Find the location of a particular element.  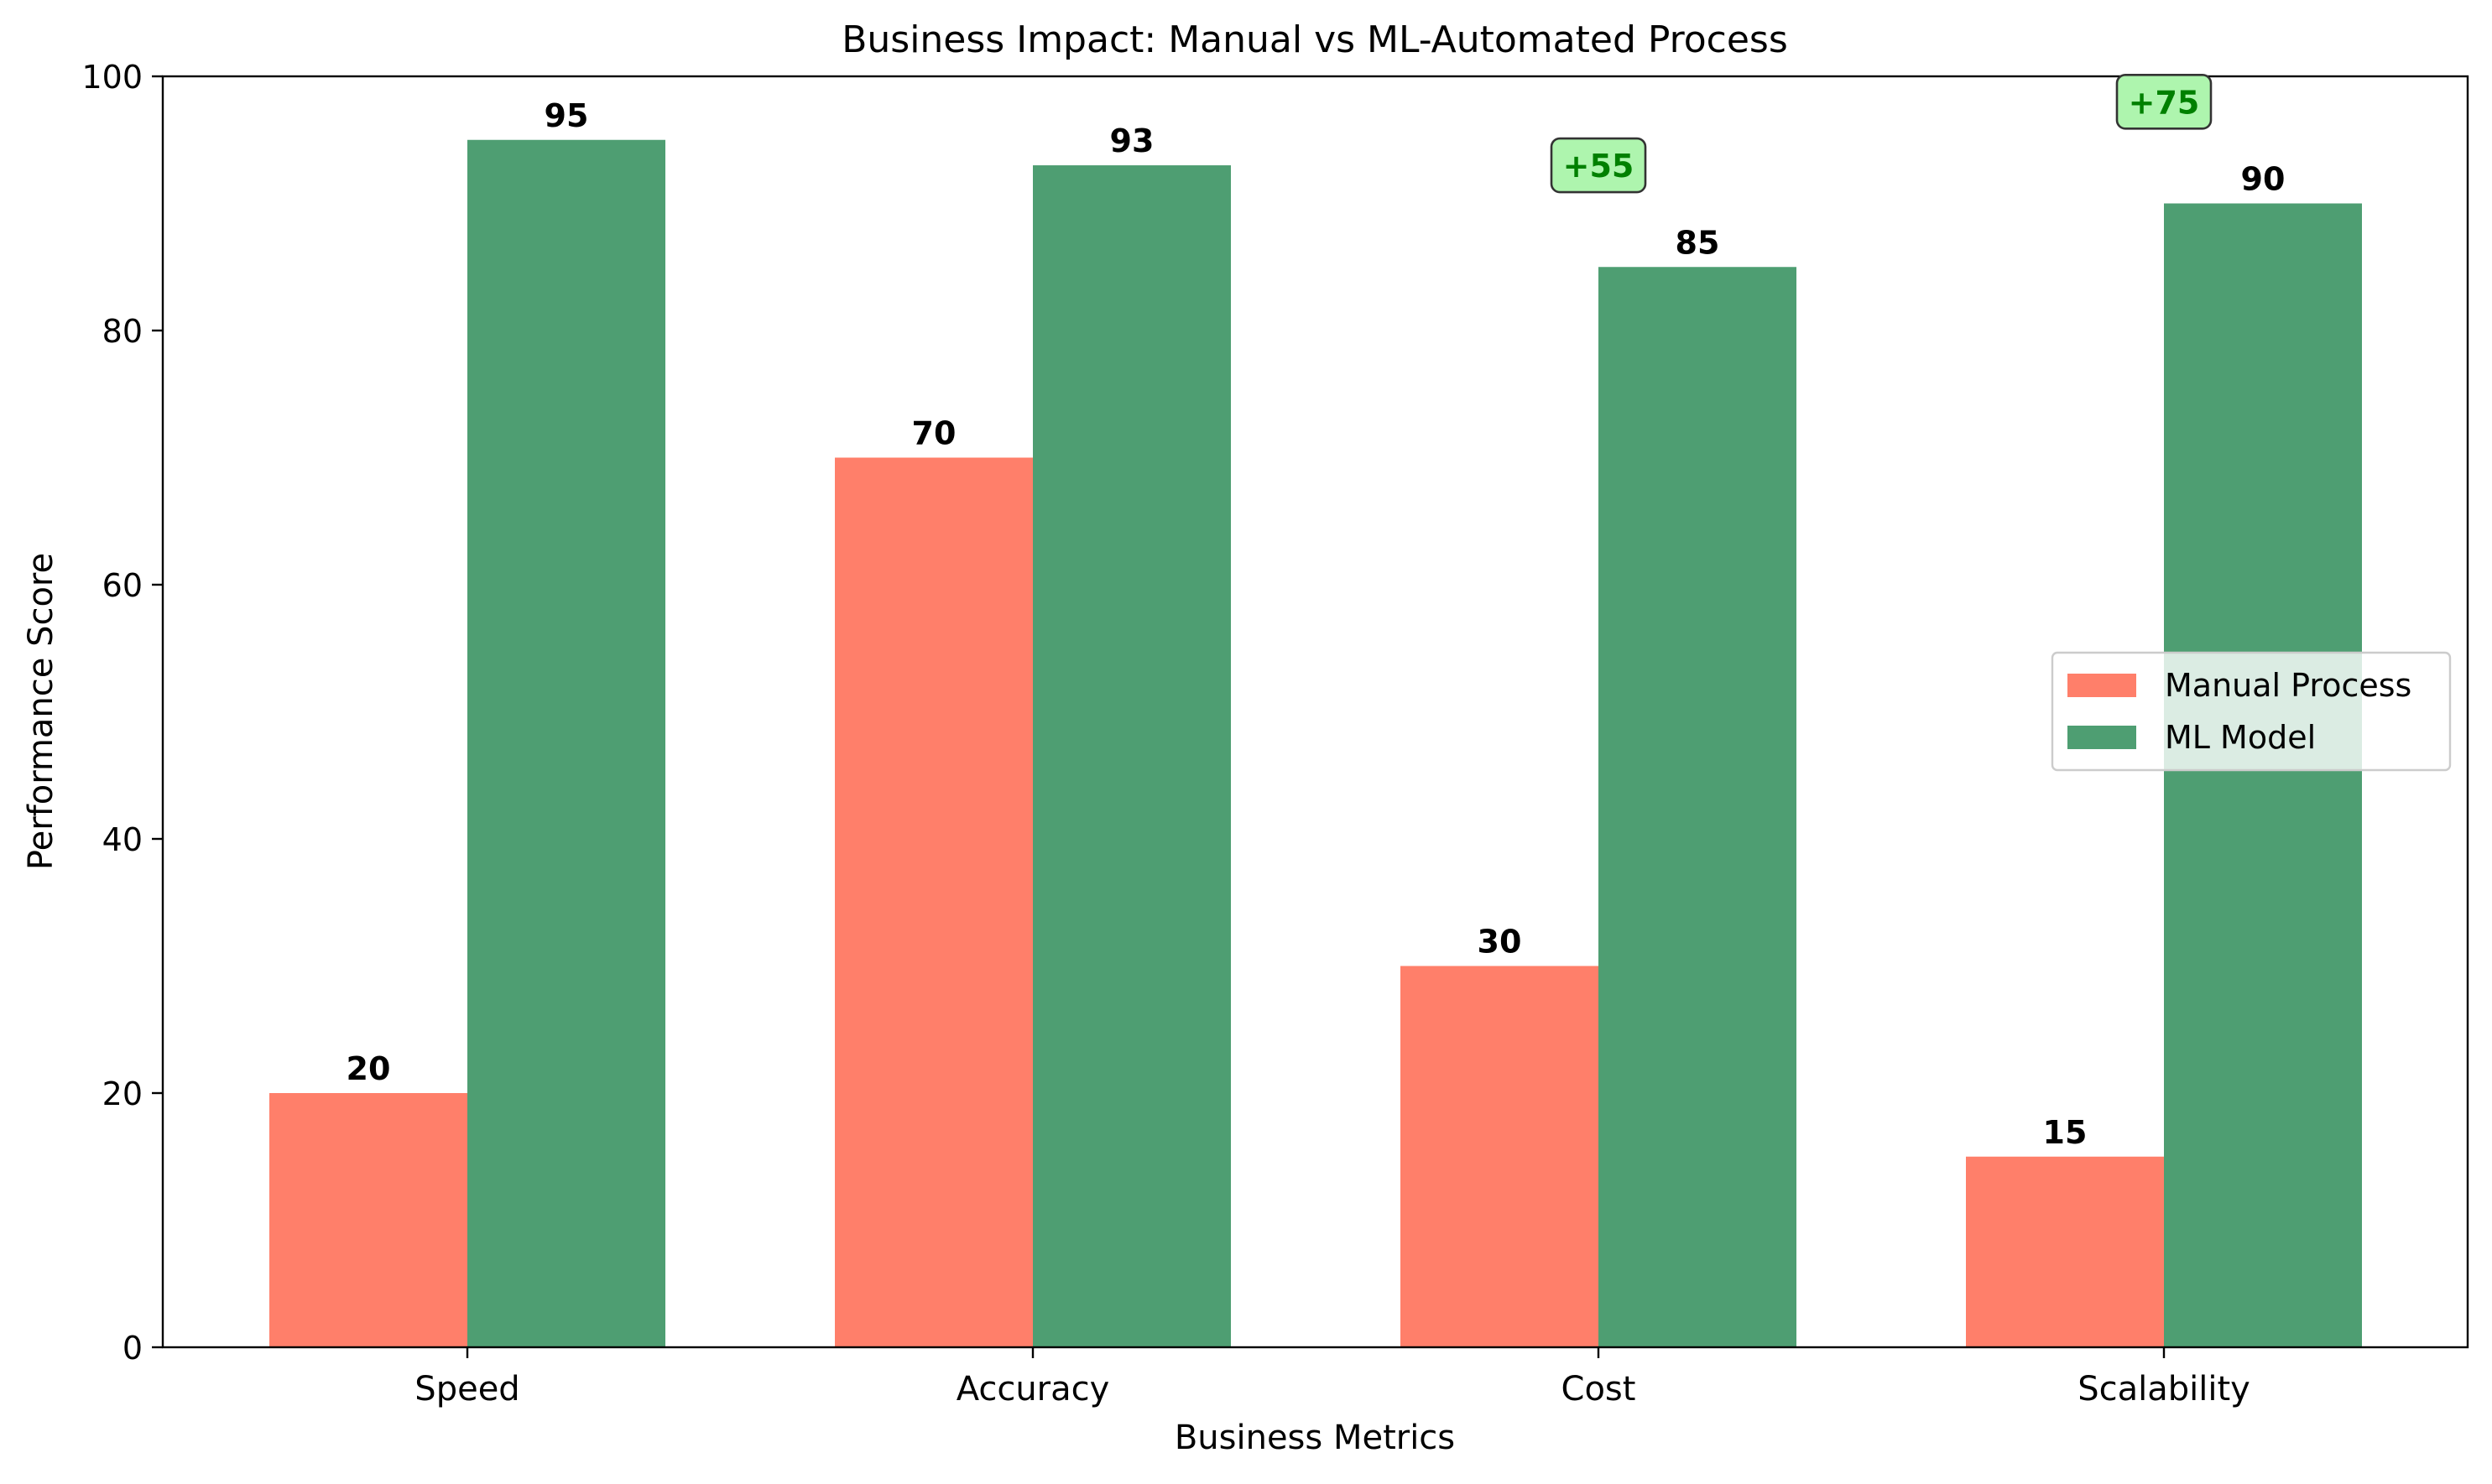

legend: Manual Process ML Model is located at coordinates (2251, 711).